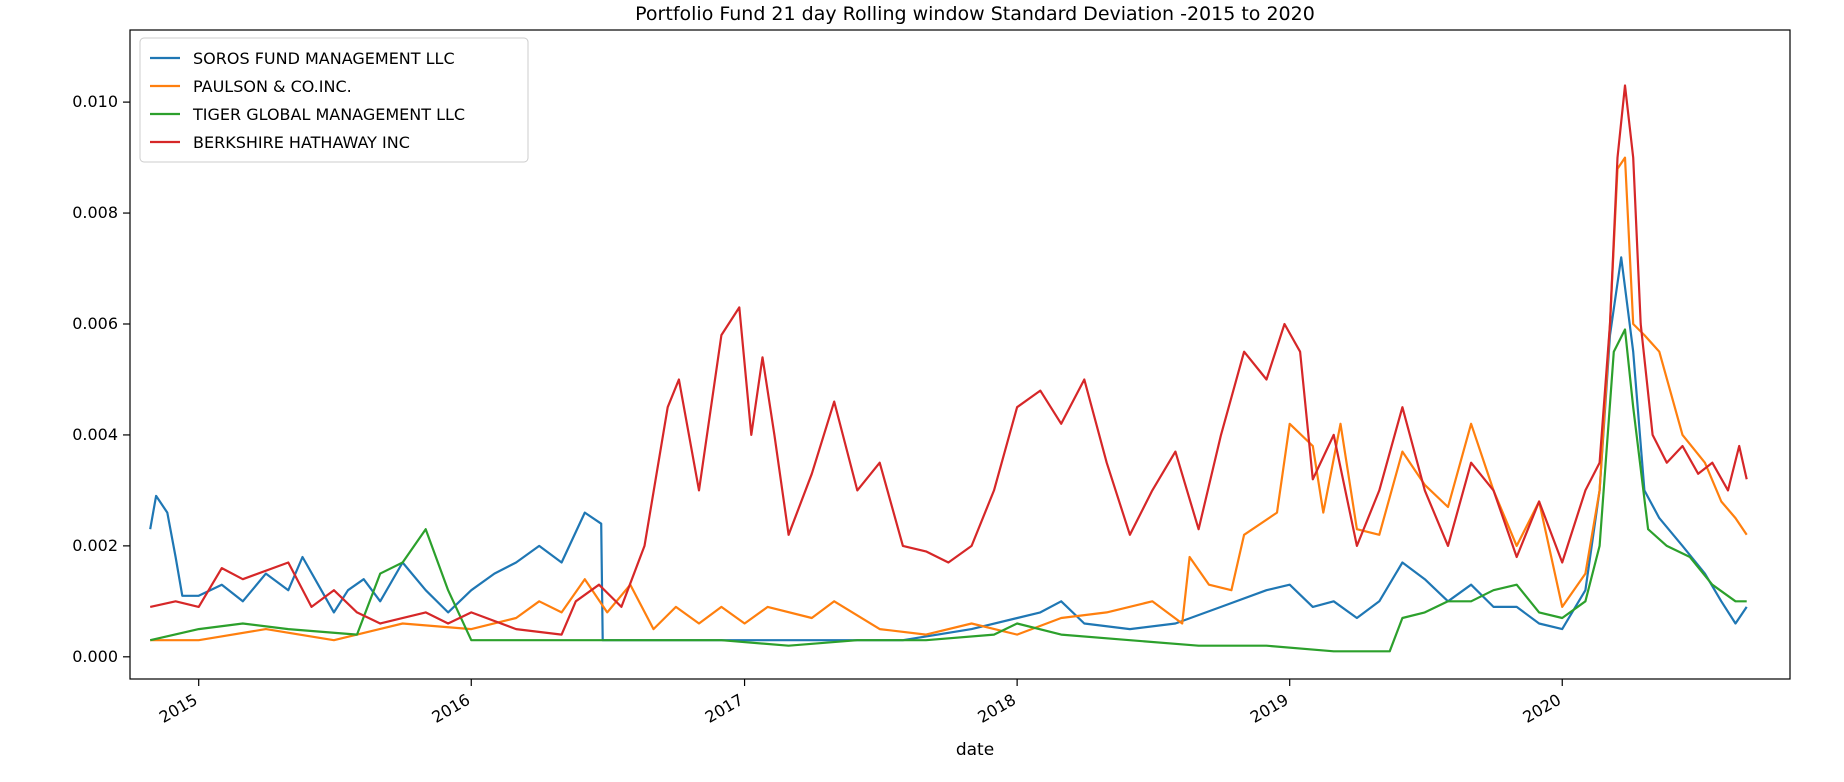  What do you see at coordinates (1541, 708) in the screenshot?
I see `x-tick-label-5: 2020` at bounding box center [1541, 708].